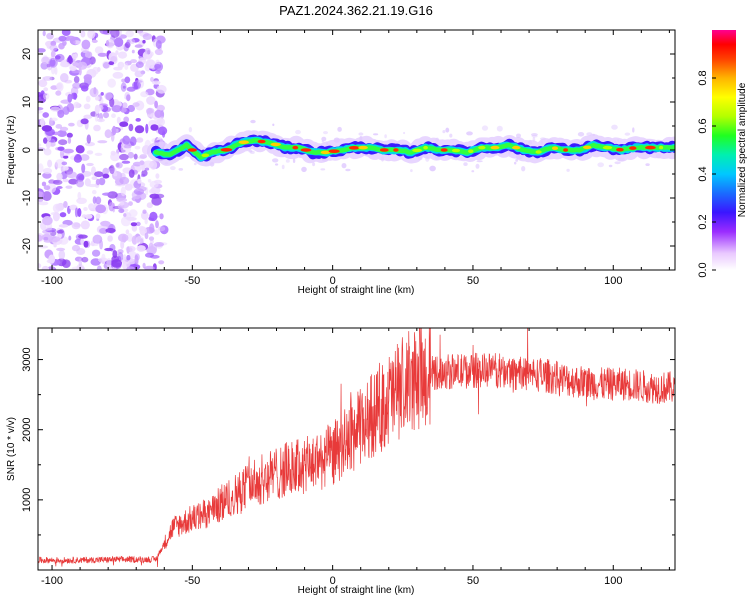  Describe the element at coordinates (473, 581) in the screenshot. I see `x-tick-label: 50` at that location.